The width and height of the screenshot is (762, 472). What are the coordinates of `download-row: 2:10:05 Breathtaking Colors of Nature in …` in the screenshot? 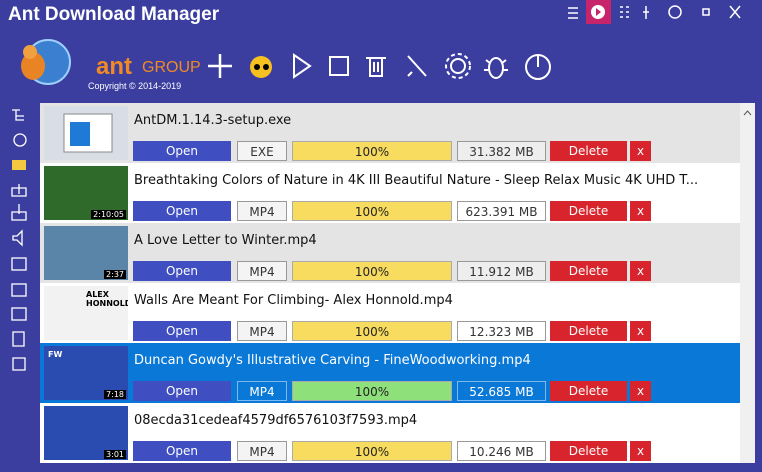 It's located at (390, 193).